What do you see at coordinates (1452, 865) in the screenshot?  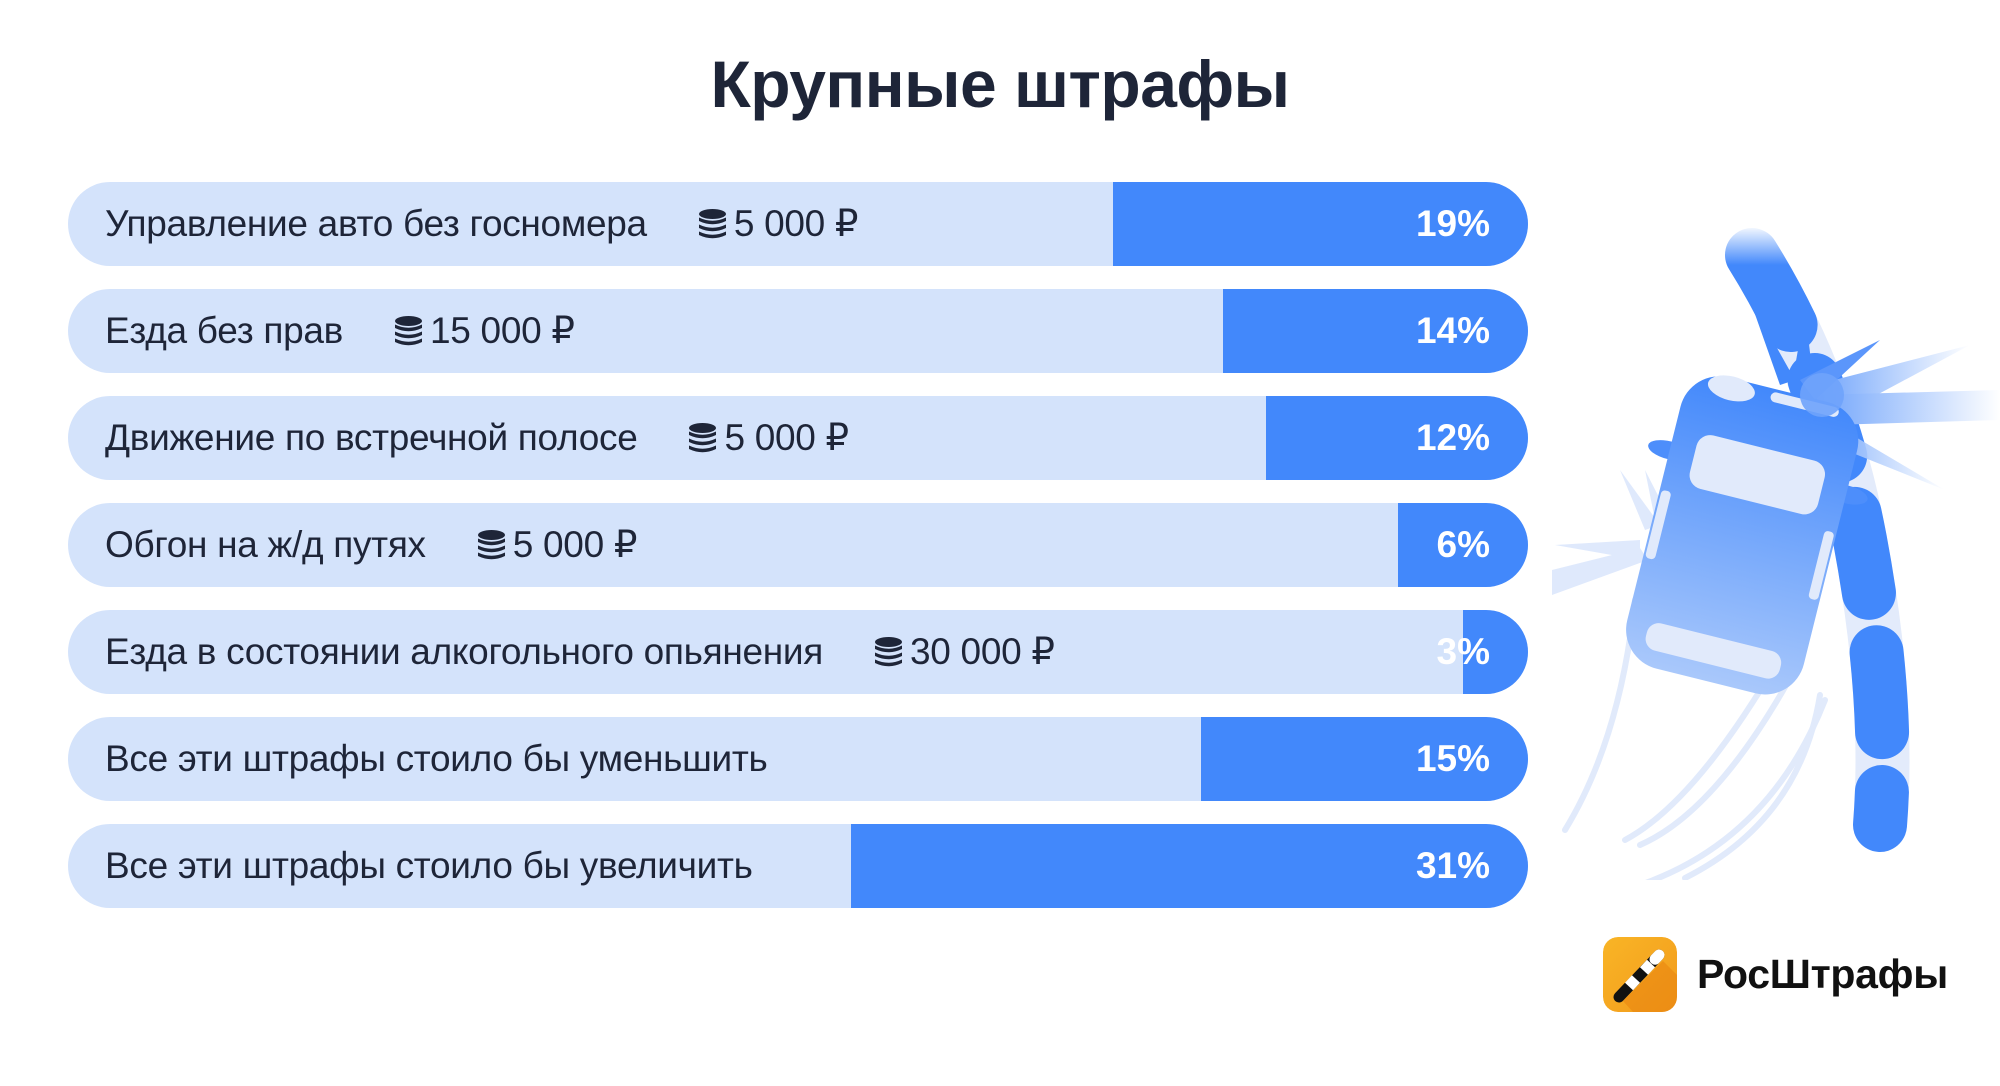 I see `percent-value: 31%` at bounding box center [1452, 865].